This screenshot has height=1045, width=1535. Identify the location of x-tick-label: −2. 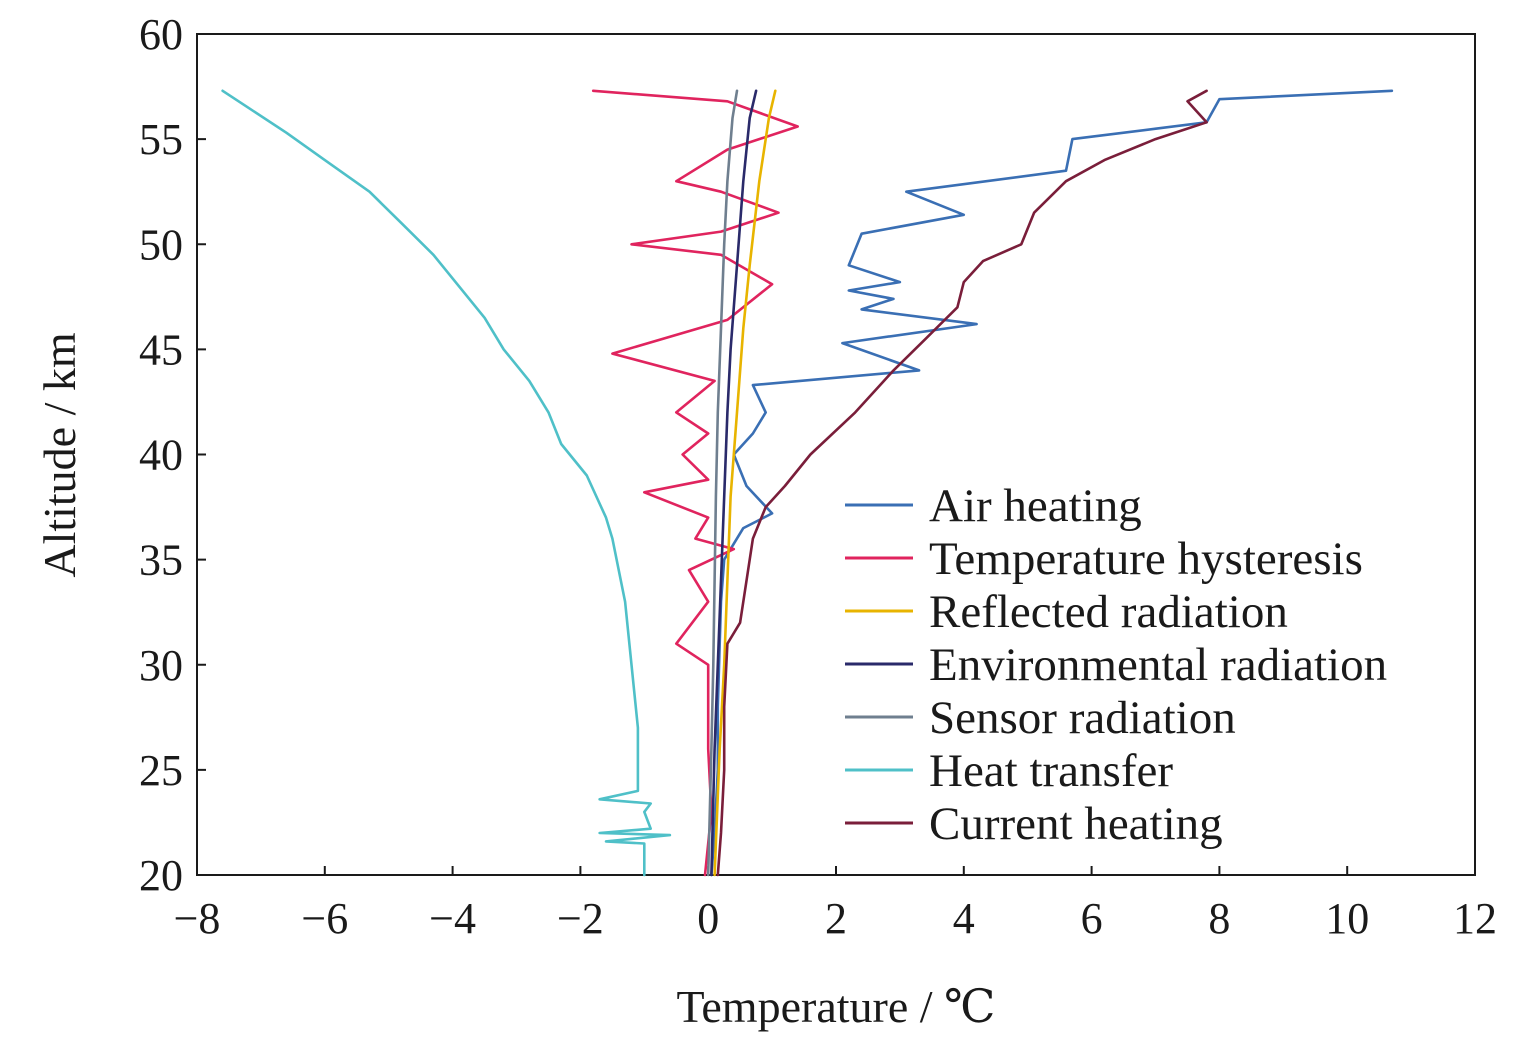
(580, 918).